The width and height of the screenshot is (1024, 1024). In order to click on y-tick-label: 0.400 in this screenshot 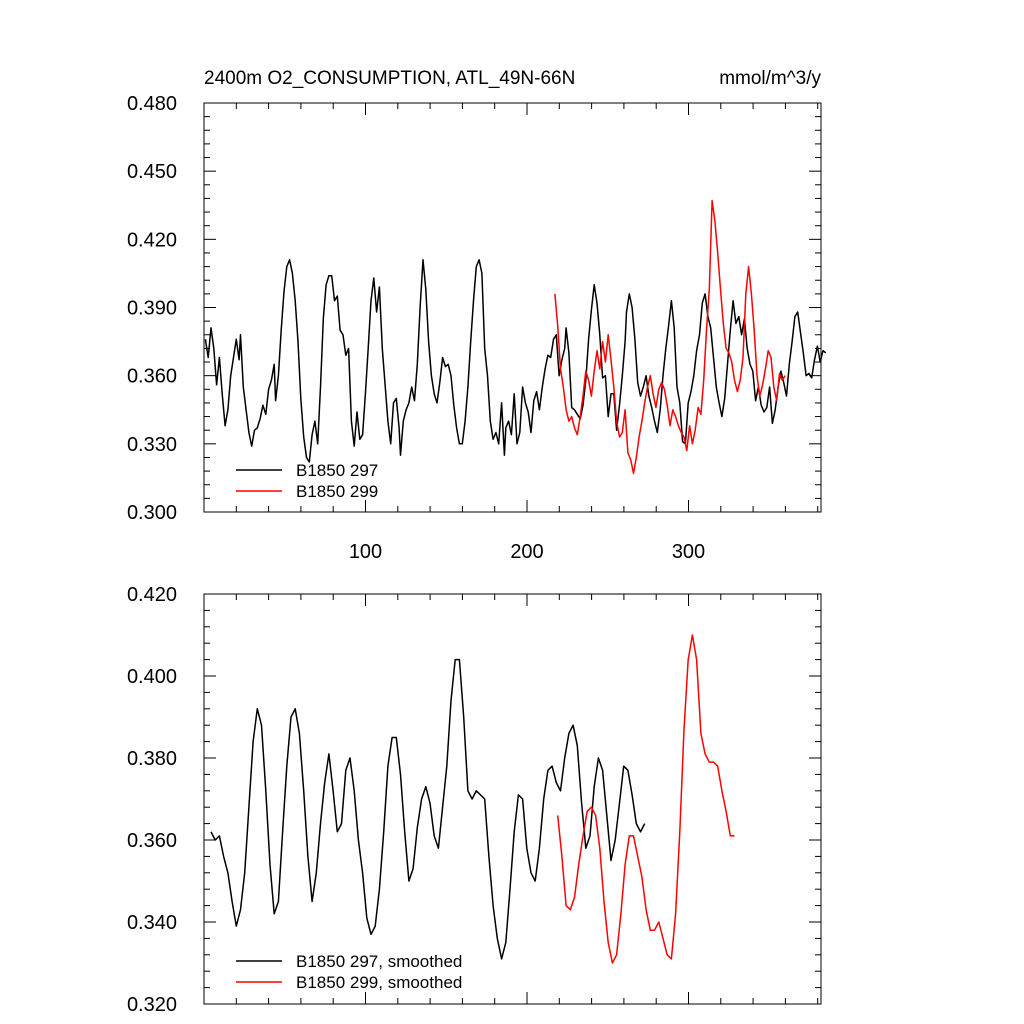, I will do `click(152, 677)`.